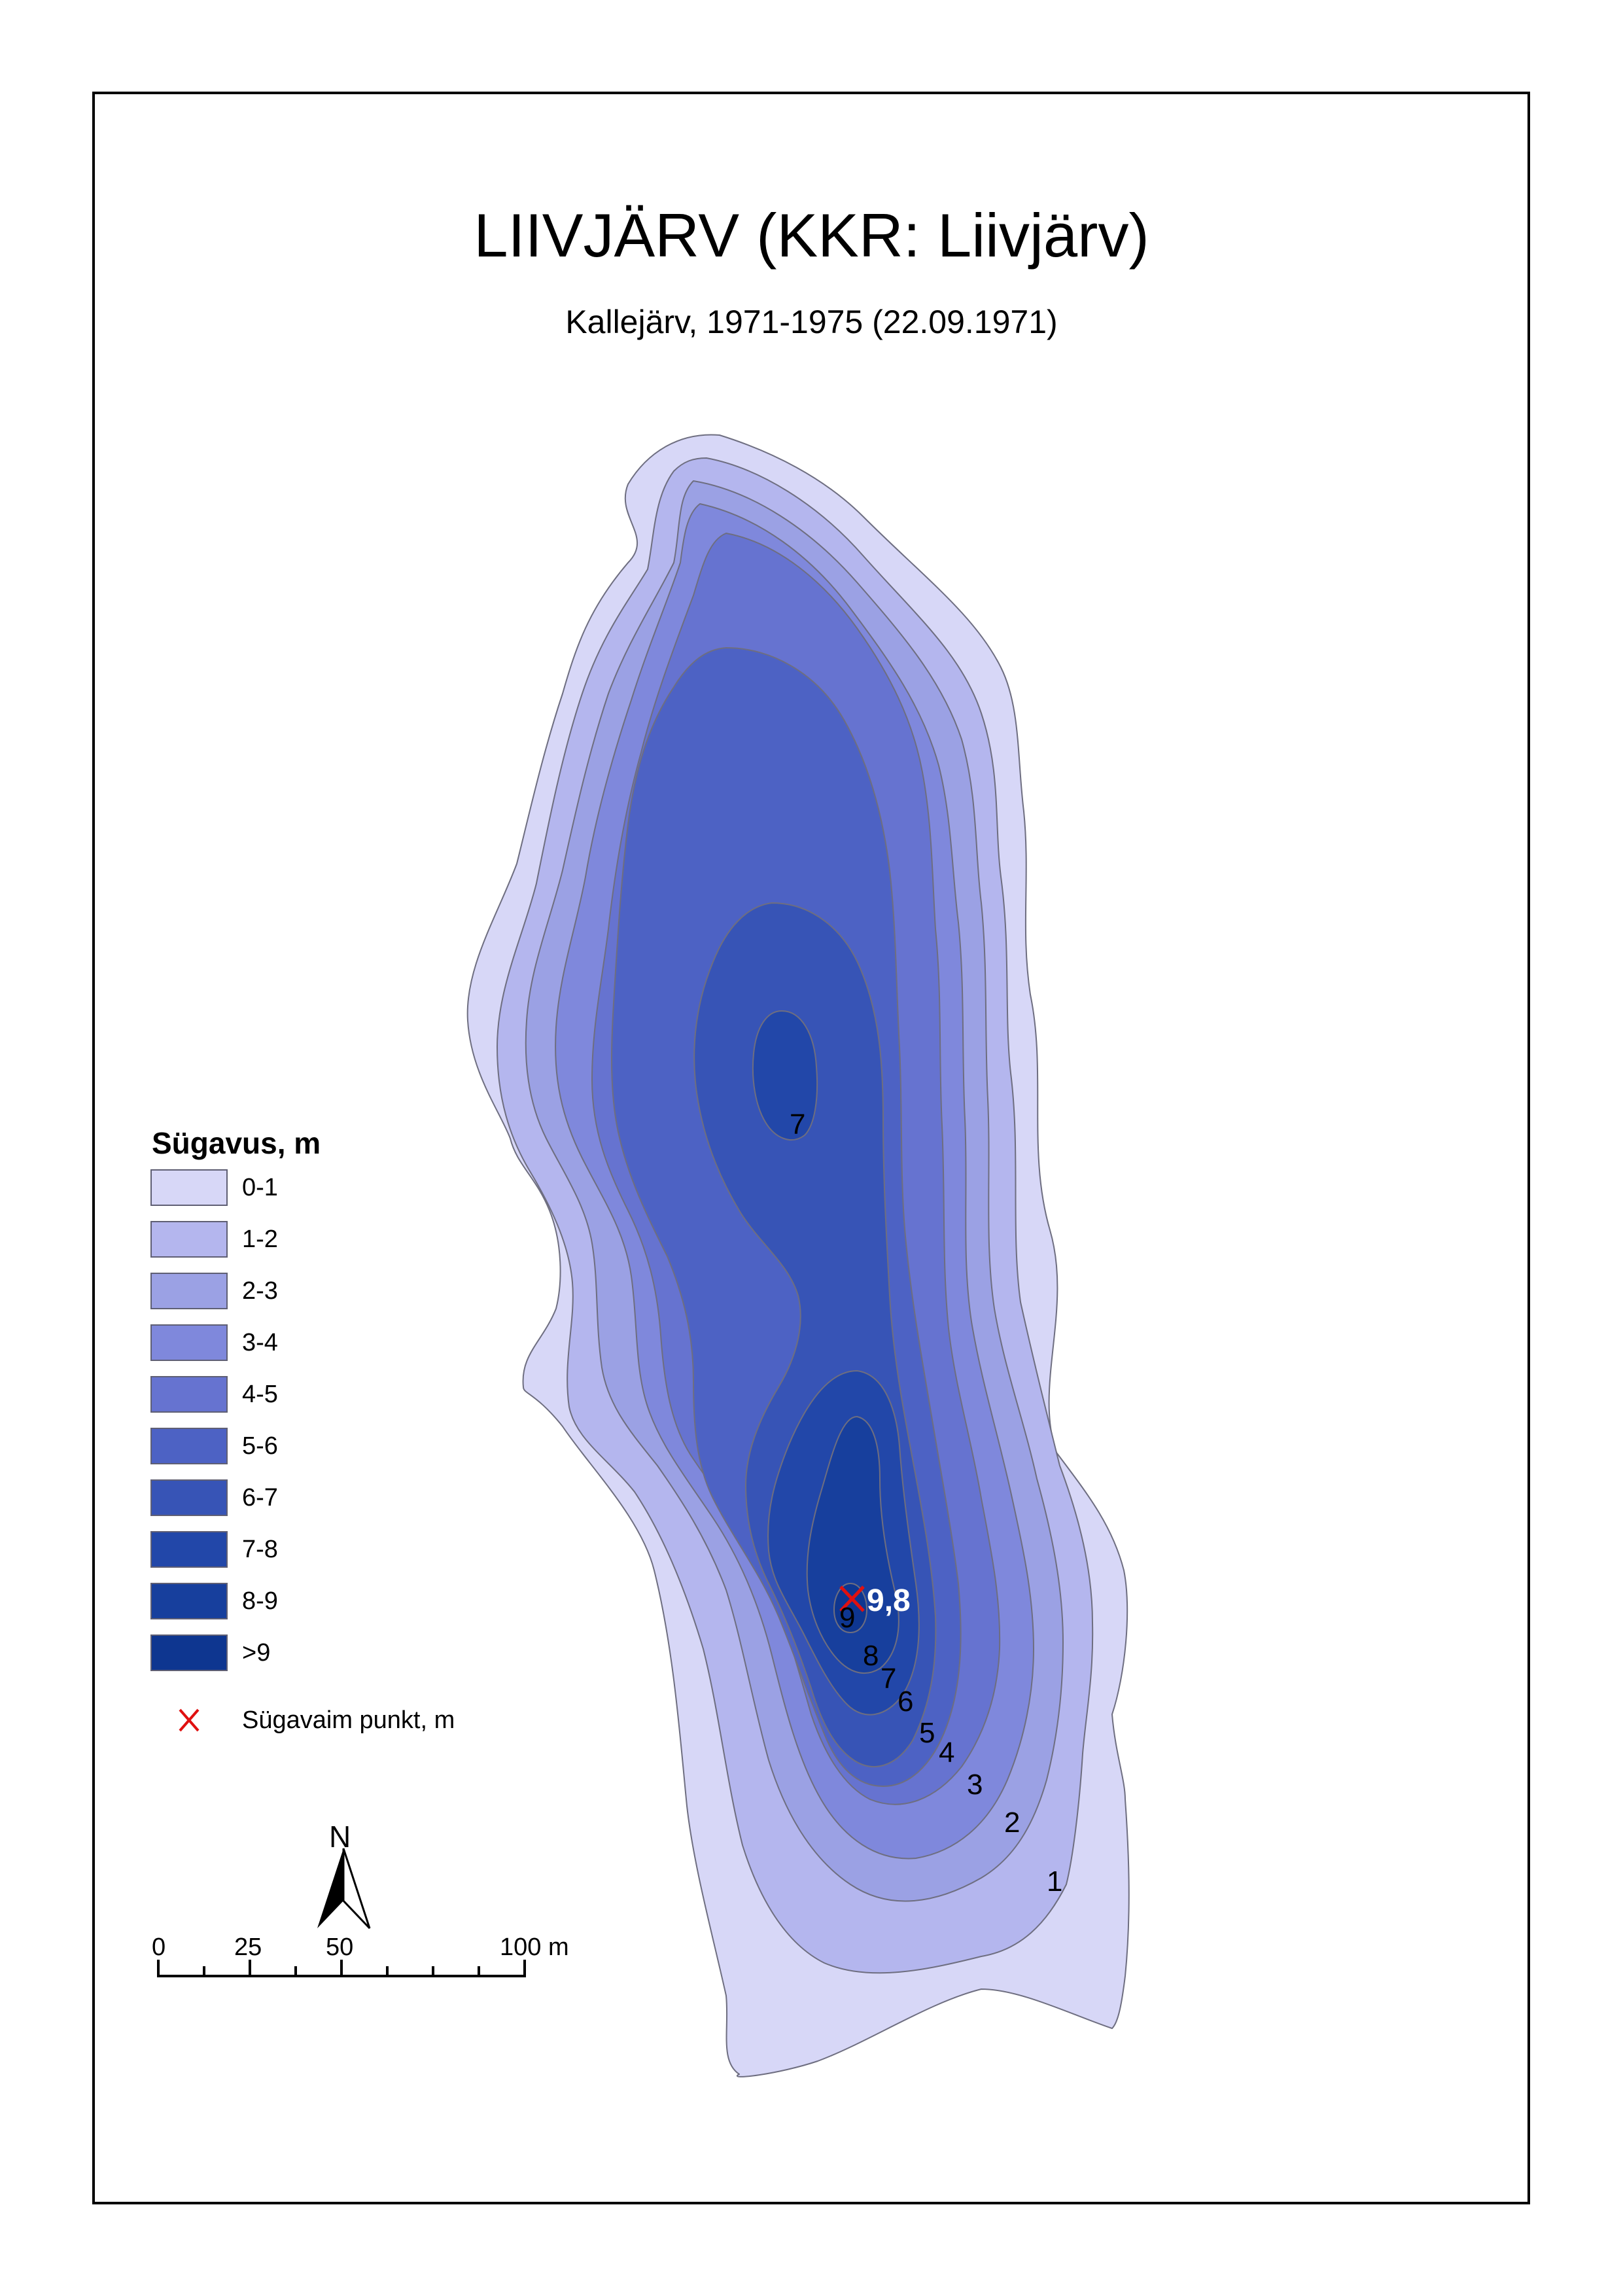 The height and width of the screenshot is (2296, 1623). What do you see at coordinates (256, 1653) in the screenshot?
I see `legend-label: >9` at bounding box center [256, 1653].